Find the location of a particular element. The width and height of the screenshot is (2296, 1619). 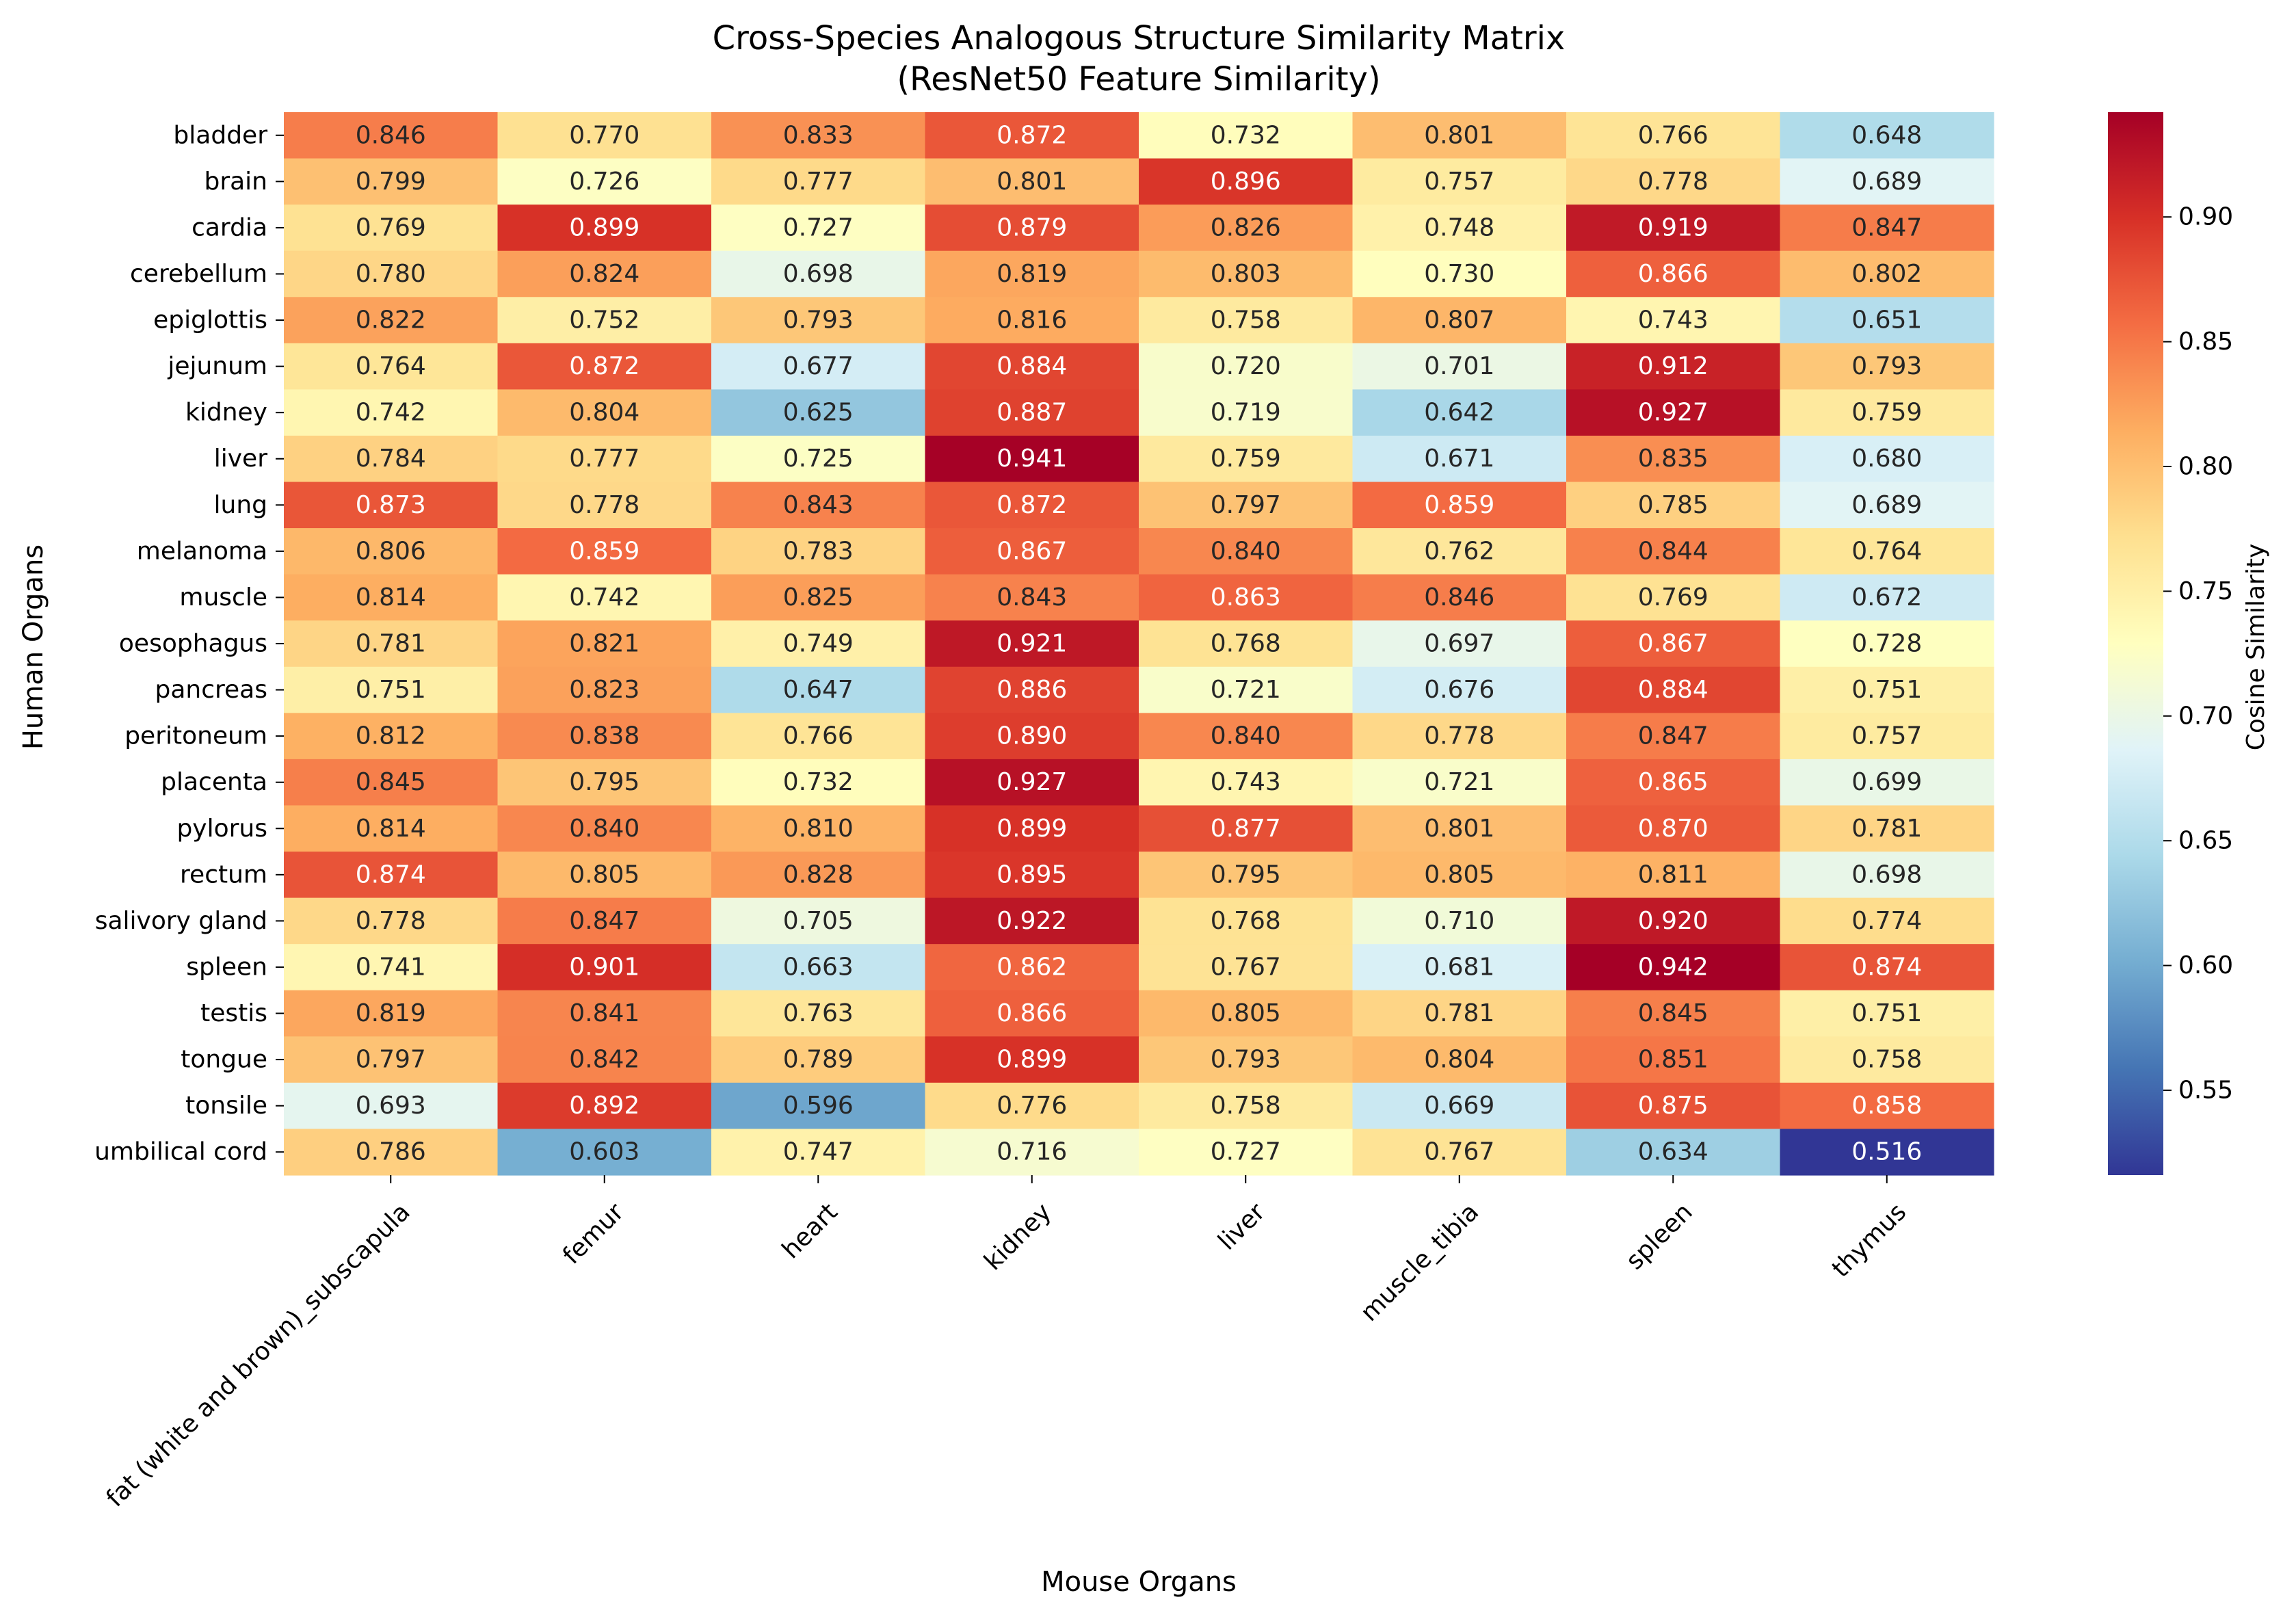

chart-subtitle: (ResNet50 Feature Similarity) is located at coordinates (1138, 79).